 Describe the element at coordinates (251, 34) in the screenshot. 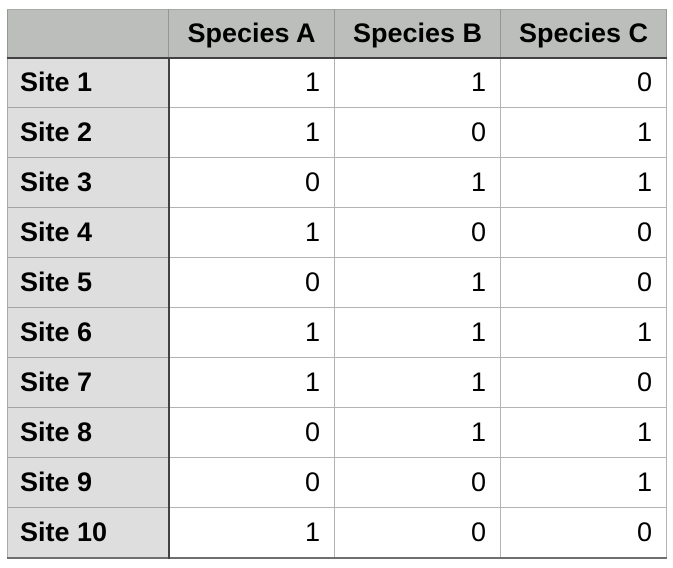

I see `column-header: Species A` at that location.